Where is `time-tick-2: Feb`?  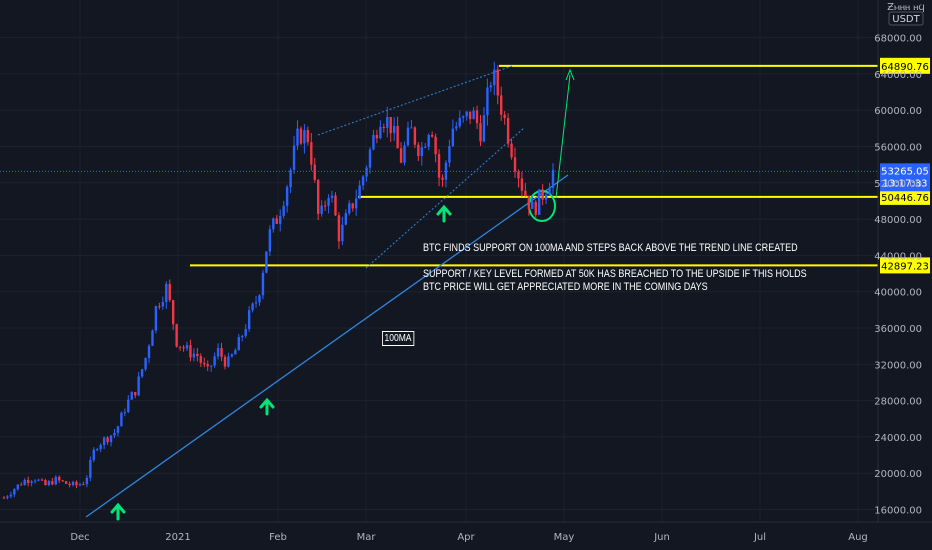
time-tick-2: Feb is located at coordinates (278, 537).